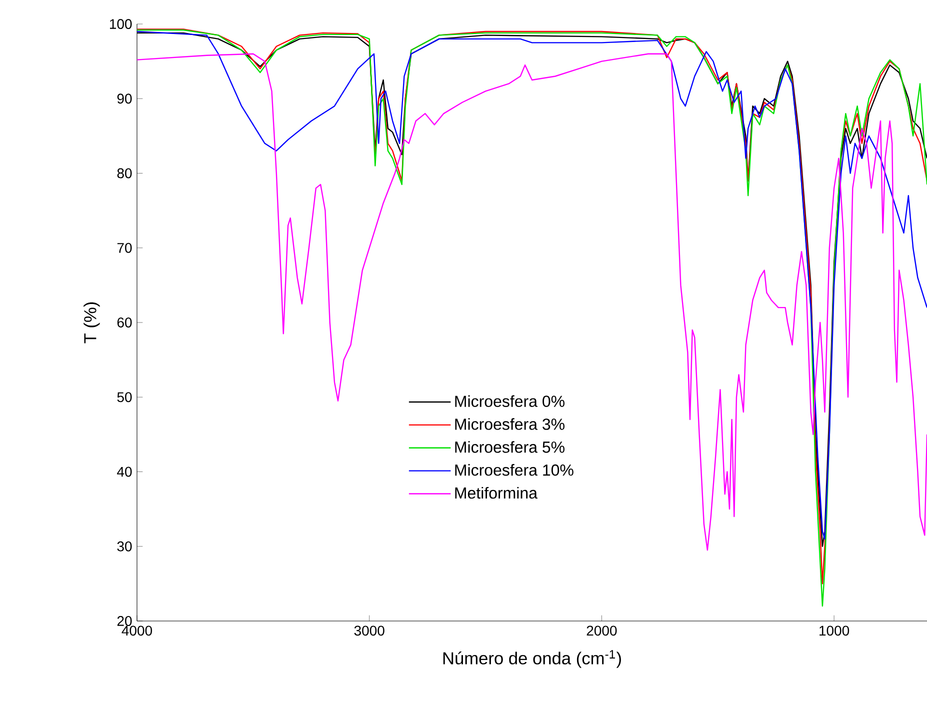 This screenshot has width=927, height=711. What do you see at coordinates (835, 631) in the screenshot?
I see `x-tick-label: 1000` at bounding box center [835, 631].